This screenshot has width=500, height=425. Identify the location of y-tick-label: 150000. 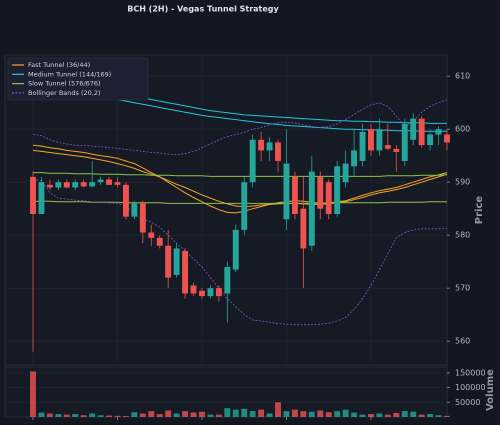
(470, 372).